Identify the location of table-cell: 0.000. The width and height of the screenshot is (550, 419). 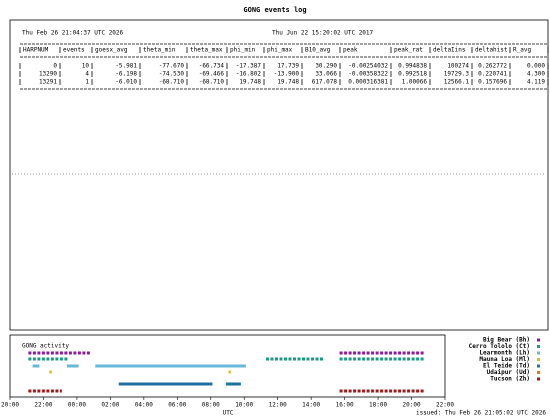
(536, 66).